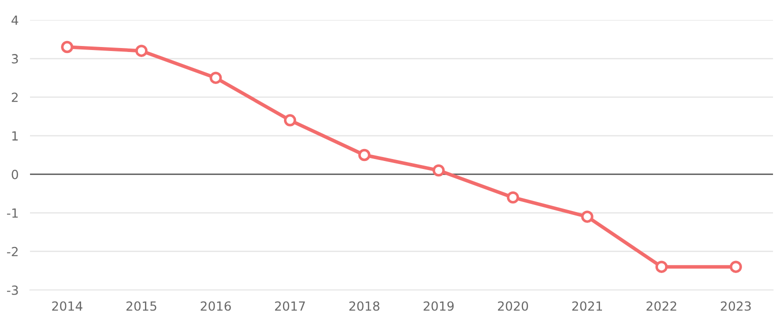 This screenshot has height=322, width=783. Describe the element at coordinates (439, 306) in the screenshot. I see `x-tick-label: 2019` at that location.